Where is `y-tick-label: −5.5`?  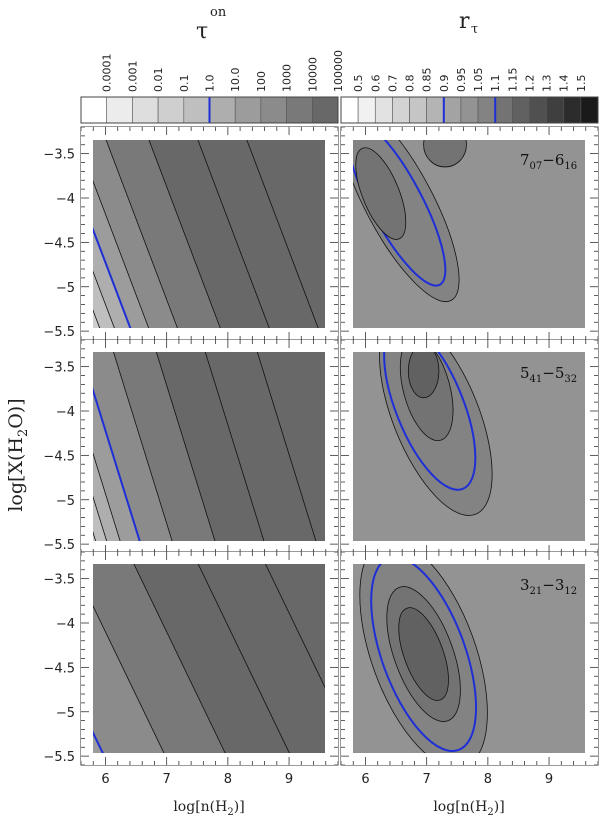
y-tick-label: −5.5 is located at coordinates (59, 545).